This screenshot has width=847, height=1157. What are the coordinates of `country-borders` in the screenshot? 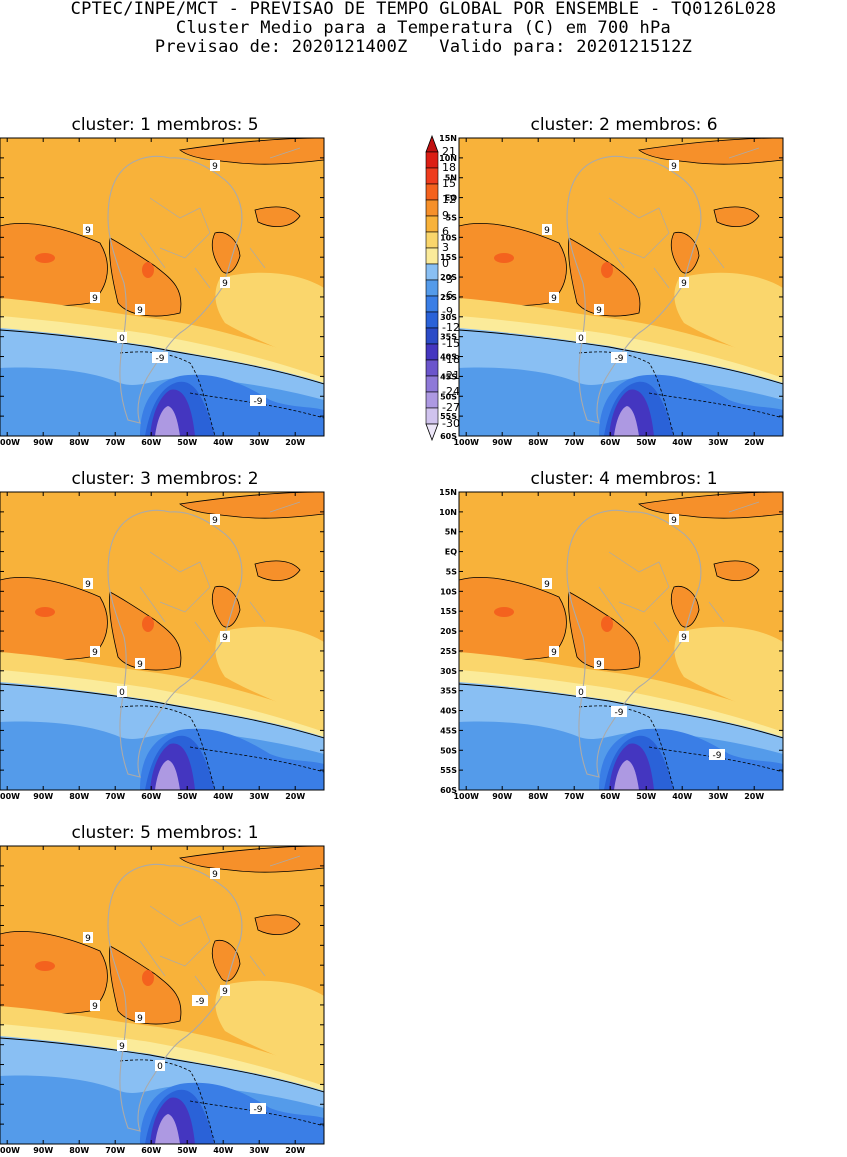 It's located at (175, 243).